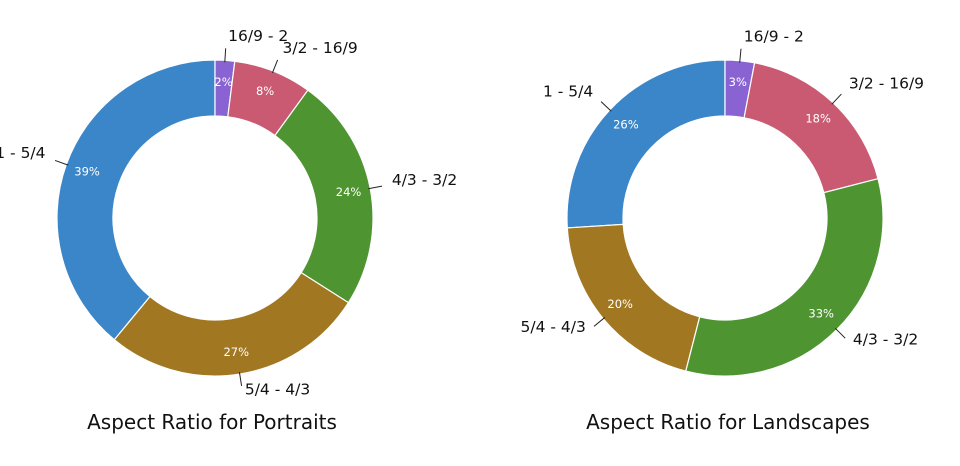 Image resolution: width=960 pixels, height=466 pixels. Describe the element at coordinates (87, 171) in the screenshot. I see `percent-label-1-5-4: 39%` at that location.